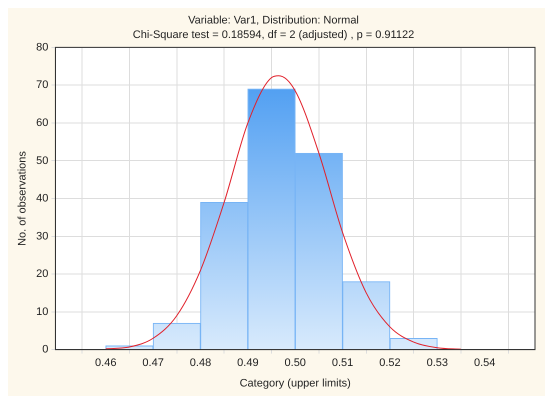 This screenshot has width=553, height=404. What do you see at coordinates (22, 198) in the screenshot?
I see `y-axis-title: No. of observations` at bounding box center [22, 198].